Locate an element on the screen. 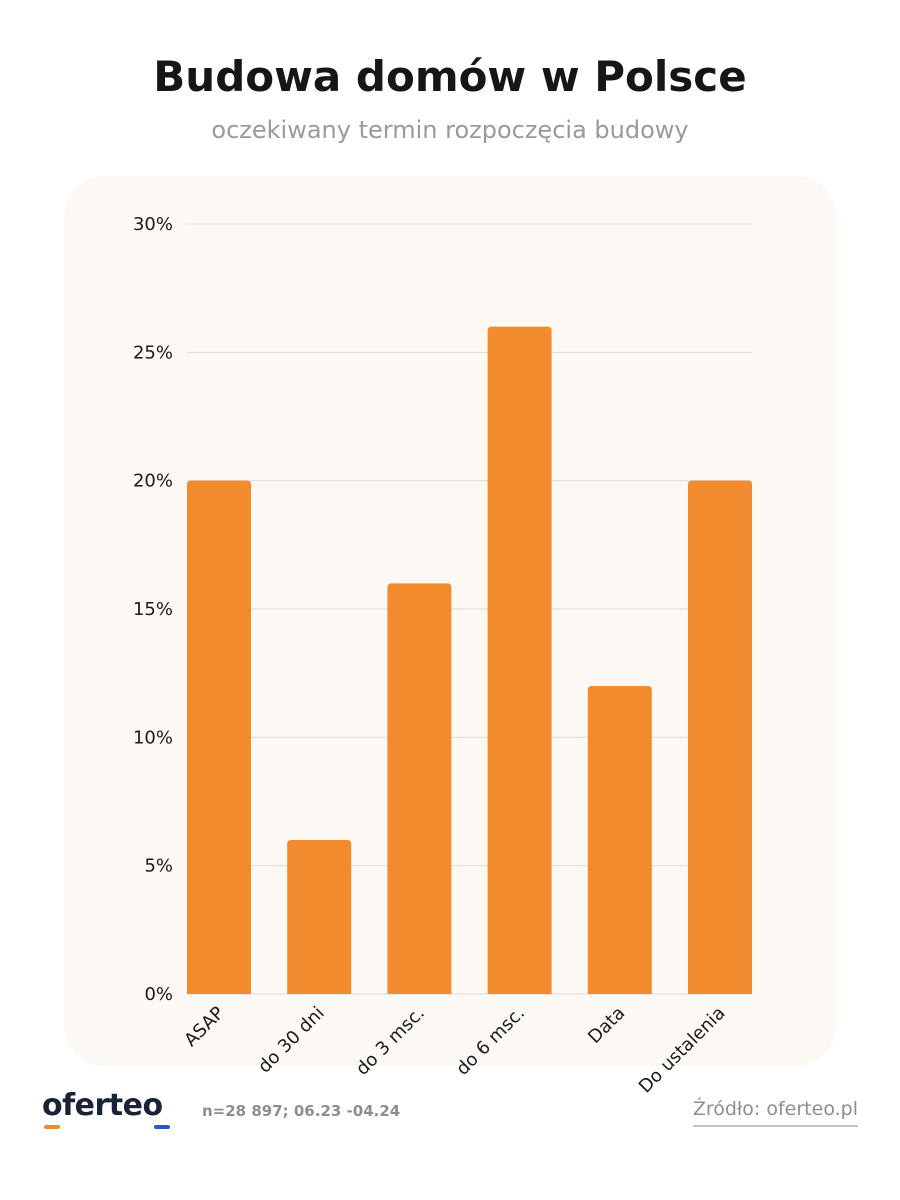 The image size is (900, 1200). y-tick-label: 30% is located at coordinates (153, 224).